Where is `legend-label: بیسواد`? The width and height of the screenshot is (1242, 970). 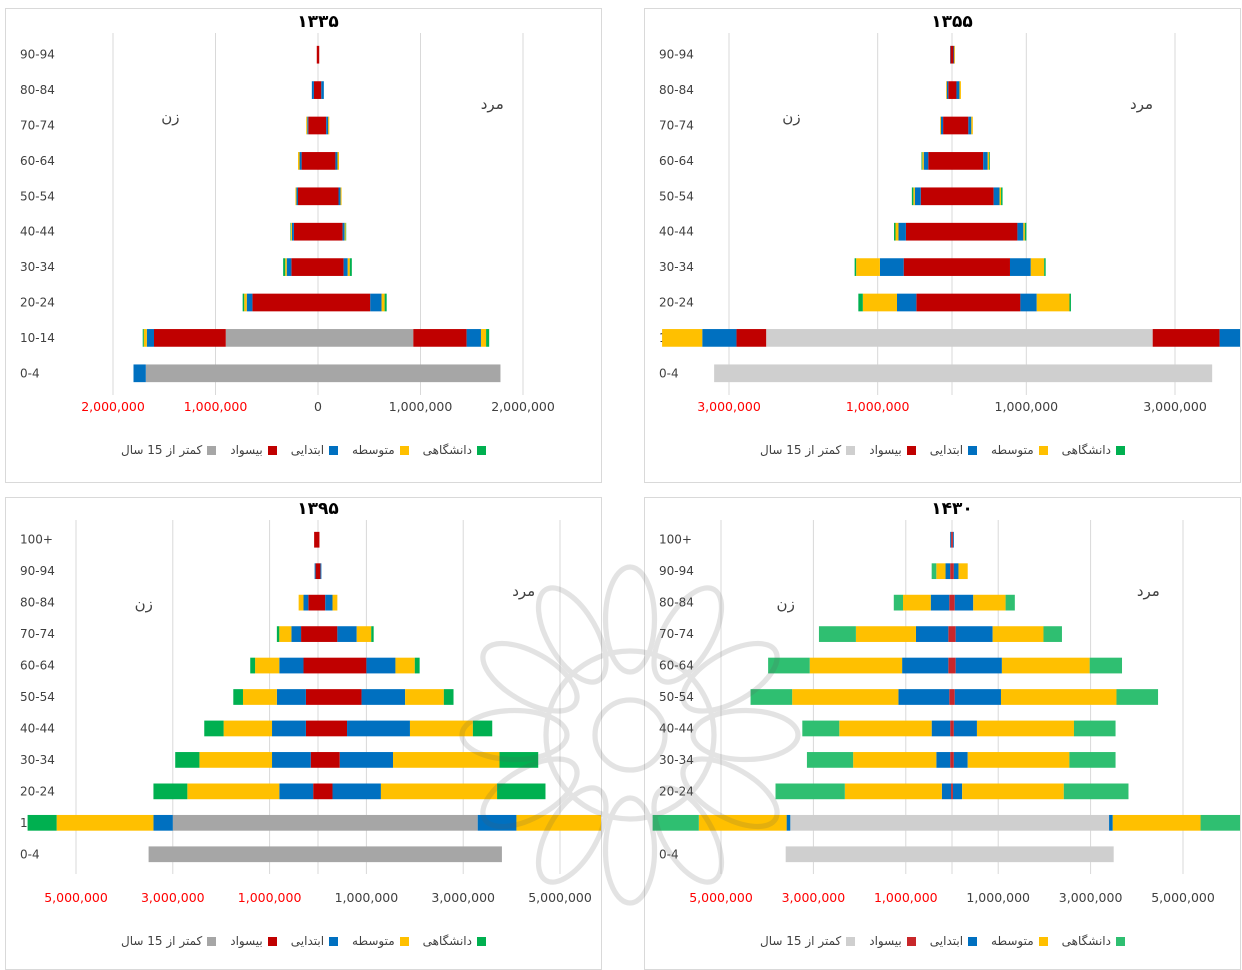
legend-label: بیسواد is located at coordinates (246, 941).